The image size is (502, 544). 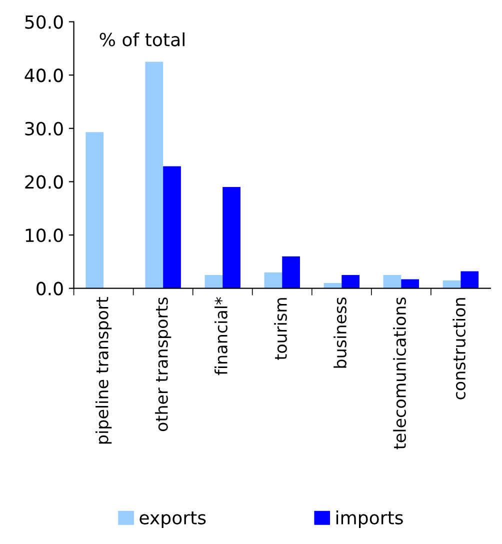 What do you see at coordinates (44, 129) in the screenshot?
I see `y-tick-label: 30.0` at bounding box center [44, 129].